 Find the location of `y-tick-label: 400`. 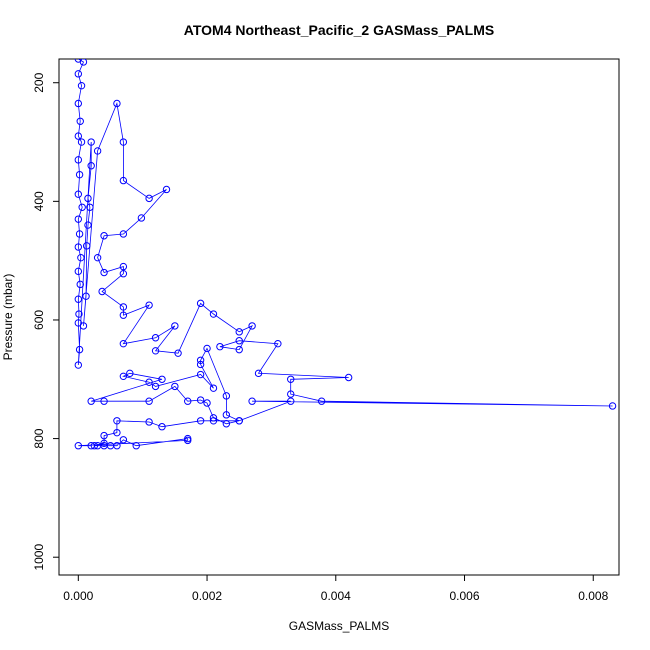

y-tick-label: 400 is located at coordinates (39, 201).